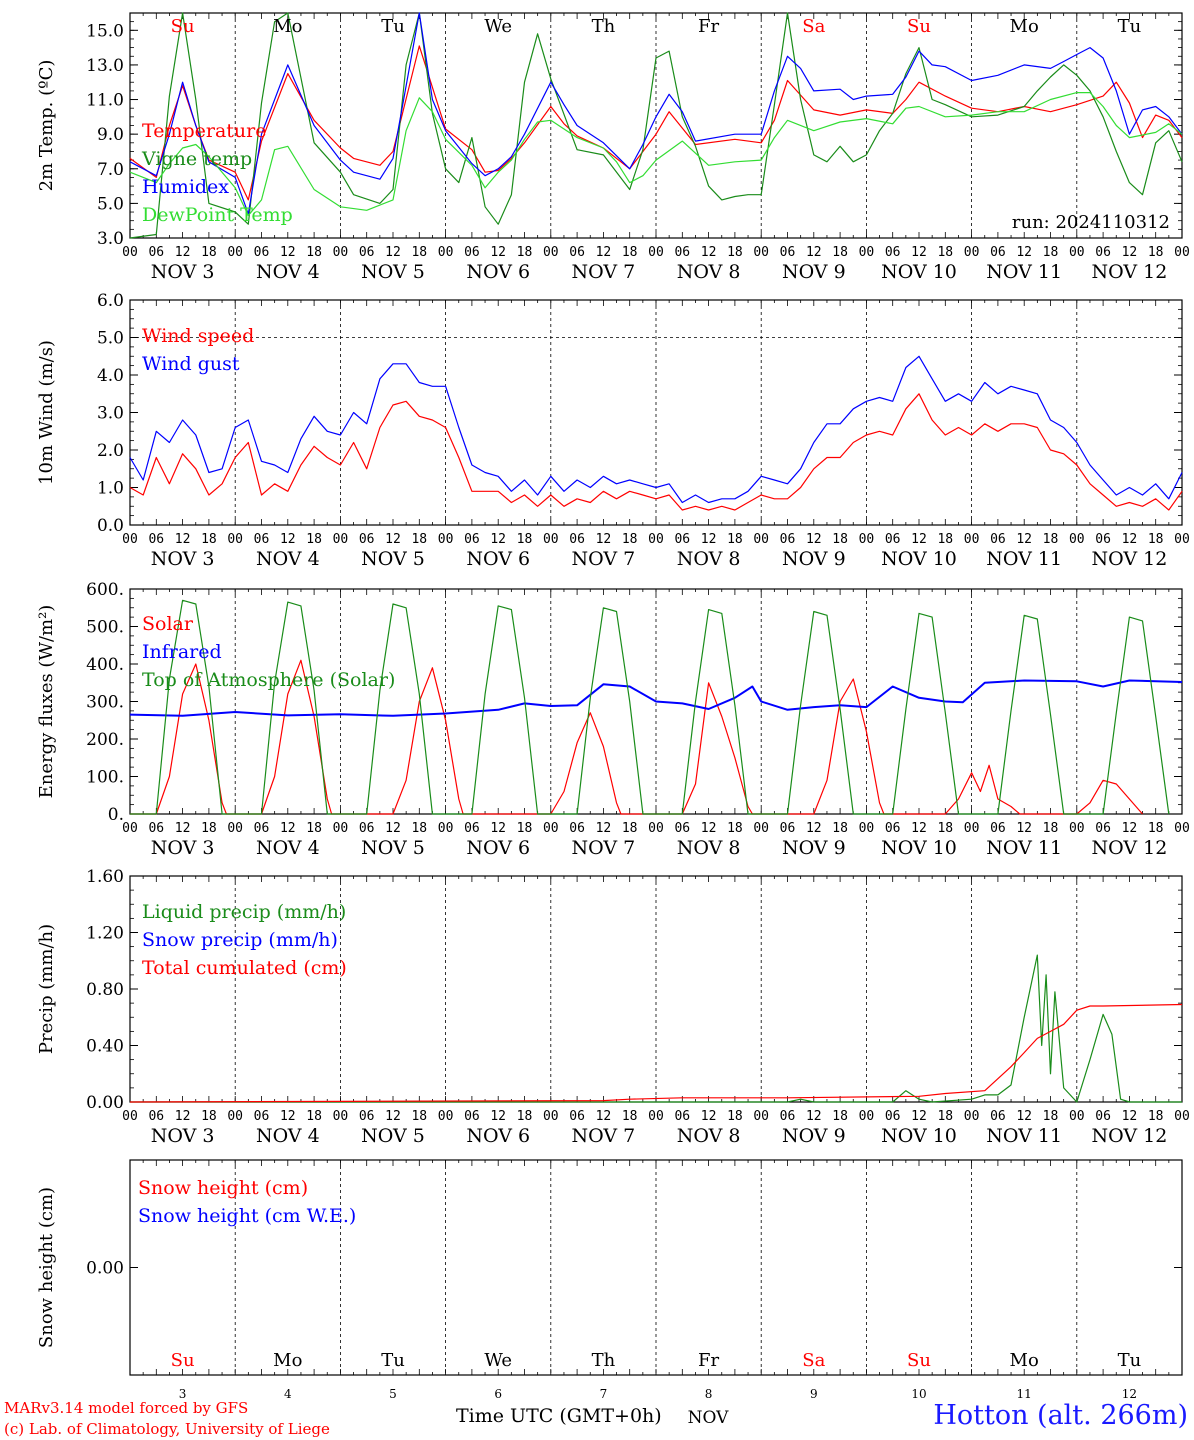  I want to click on y-tick-label: 3.0, so click(110, 414).